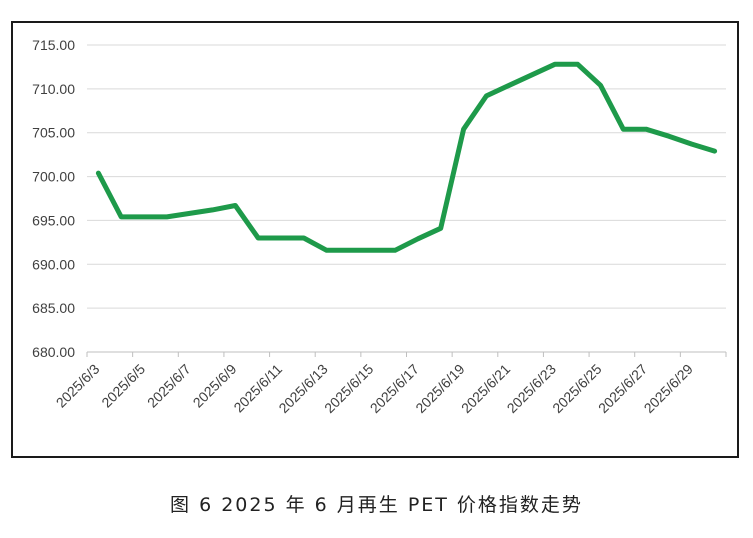  Describe the element at coordinates (669, 389) in the screenshot. I see `x-tick-label: 2025/6/29` at that location.